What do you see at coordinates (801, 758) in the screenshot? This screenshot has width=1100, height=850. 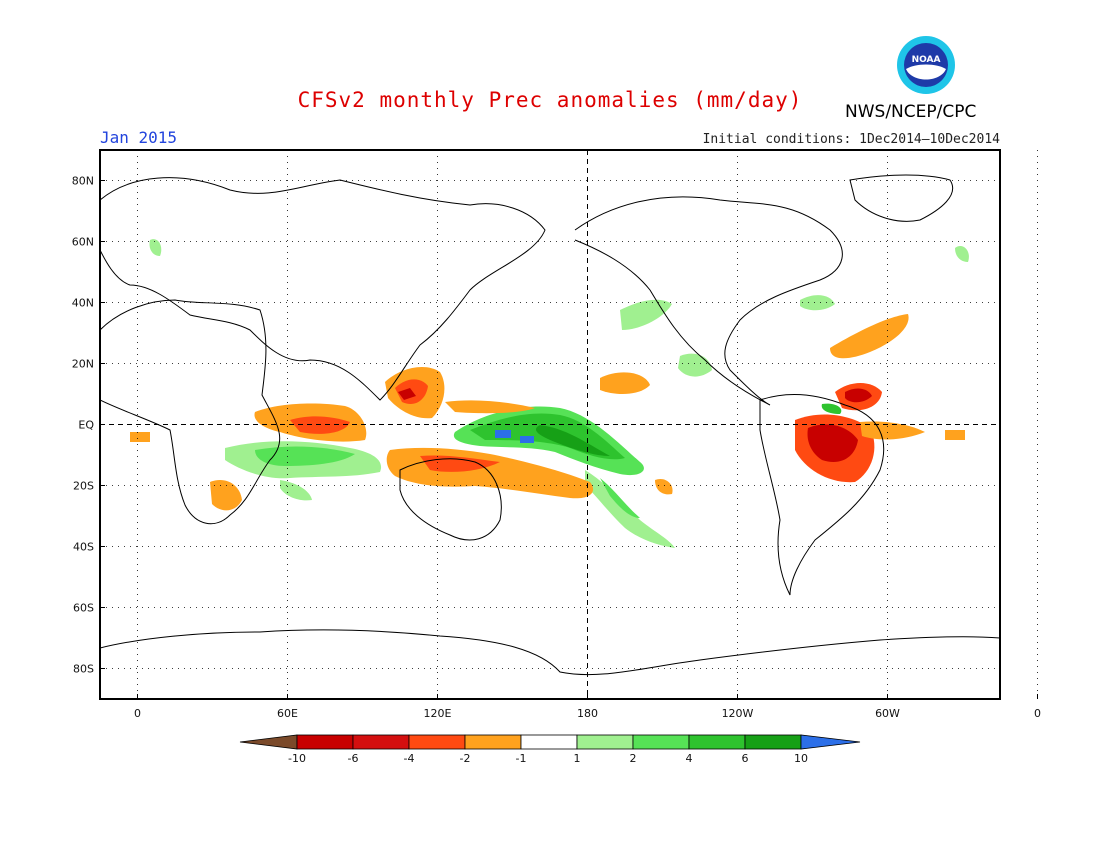 I see `colorbar-label: 10` at bounding box center [801, 758].